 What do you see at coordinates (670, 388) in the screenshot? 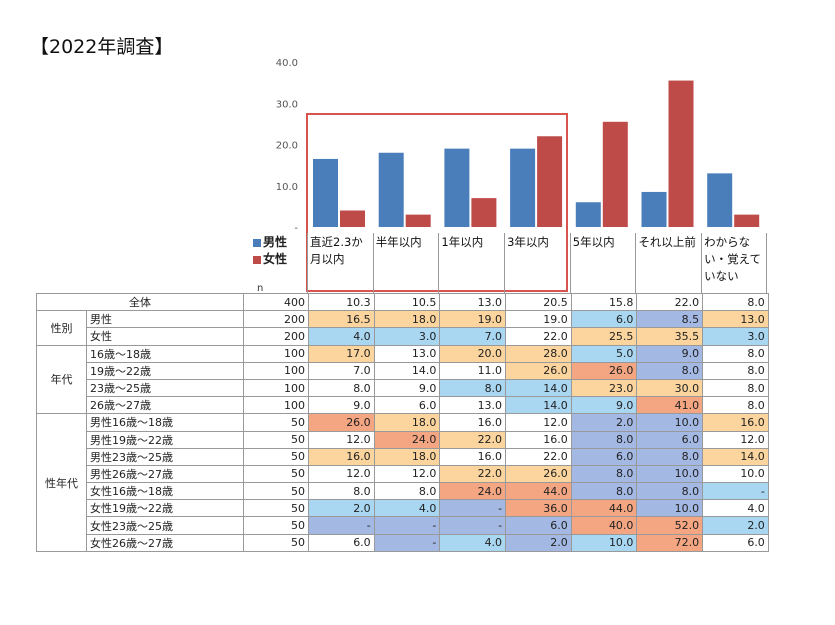
I see `value-cell: 30.0` at bounding box center [670, 388].